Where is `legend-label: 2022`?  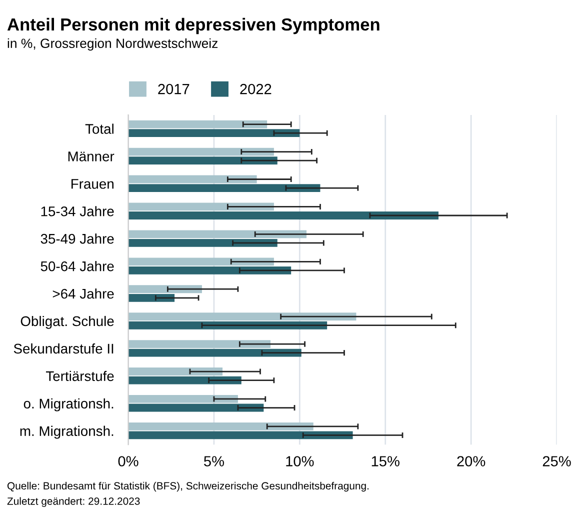
legend-label: 2022 is located at coordinates (256, 89).